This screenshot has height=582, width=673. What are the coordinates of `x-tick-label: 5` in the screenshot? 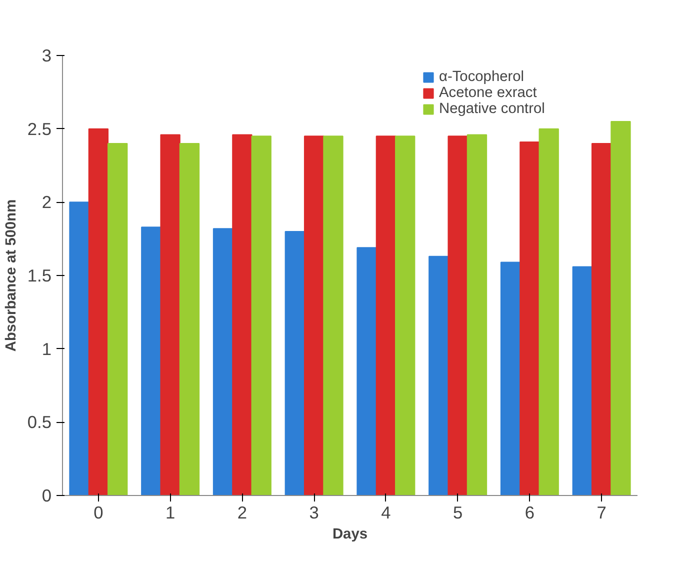 It's located at (457, 512).